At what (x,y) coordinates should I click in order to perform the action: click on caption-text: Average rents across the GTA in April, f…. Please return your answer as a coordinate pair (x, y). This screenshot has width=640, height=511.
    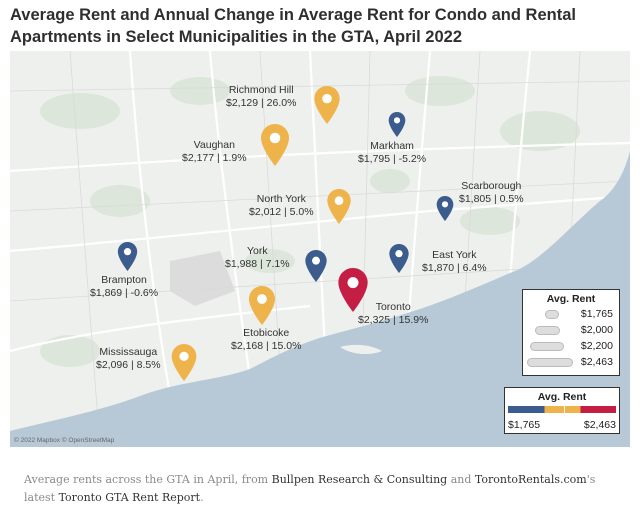
    Looking at the image, I should click on (148, 479).